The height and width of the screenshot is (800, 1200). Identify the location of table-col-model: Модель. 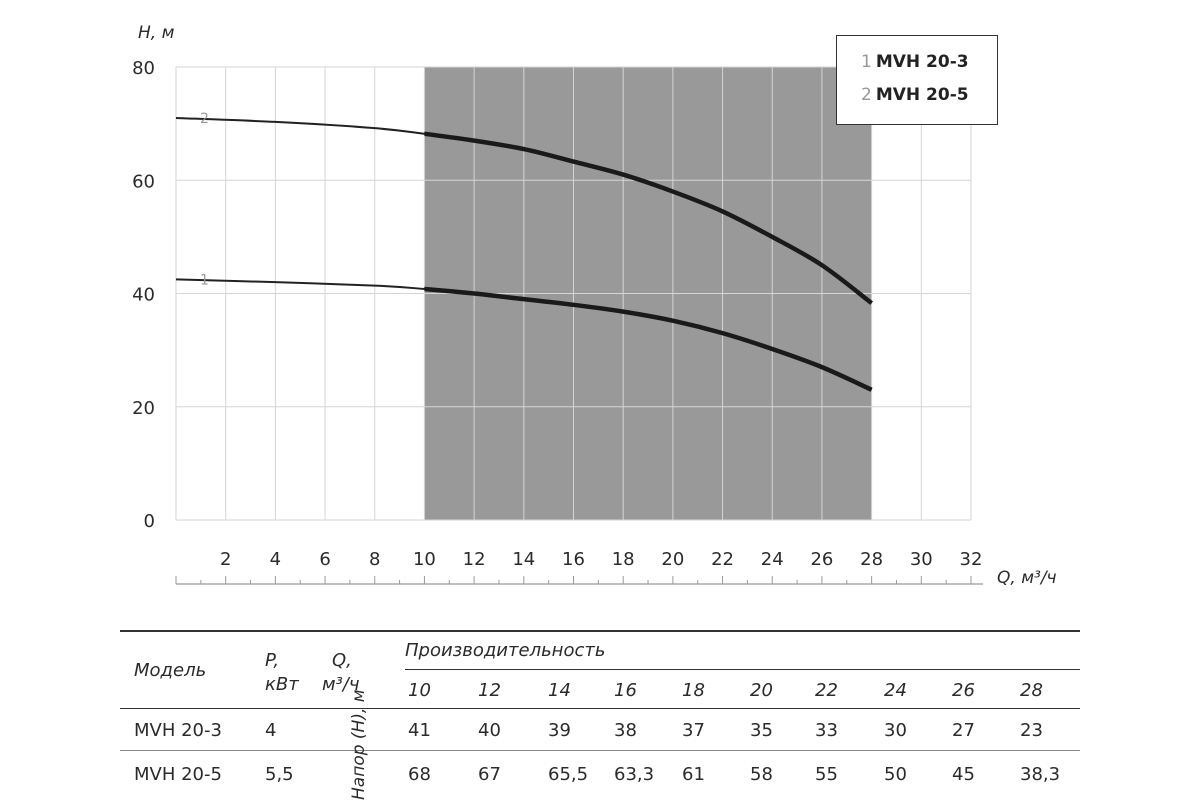
(170, 670).